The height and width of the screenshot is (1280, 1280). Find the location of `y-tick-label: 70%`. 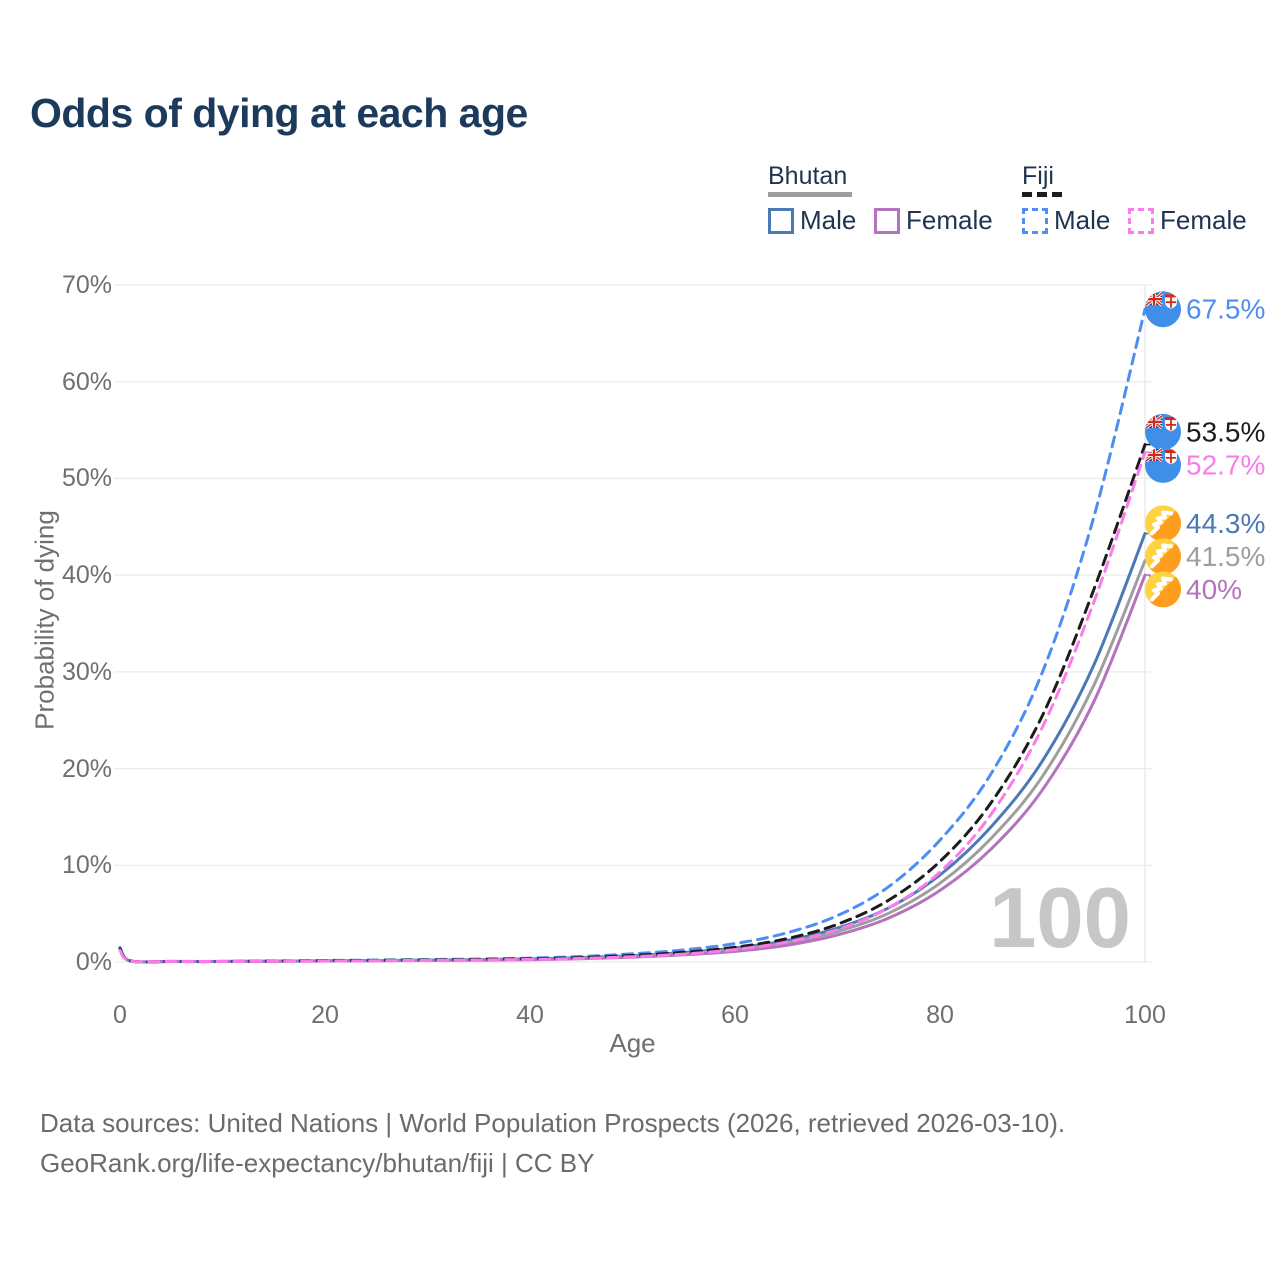

y-tick-label: 70% is located at coordinates (86, 285).